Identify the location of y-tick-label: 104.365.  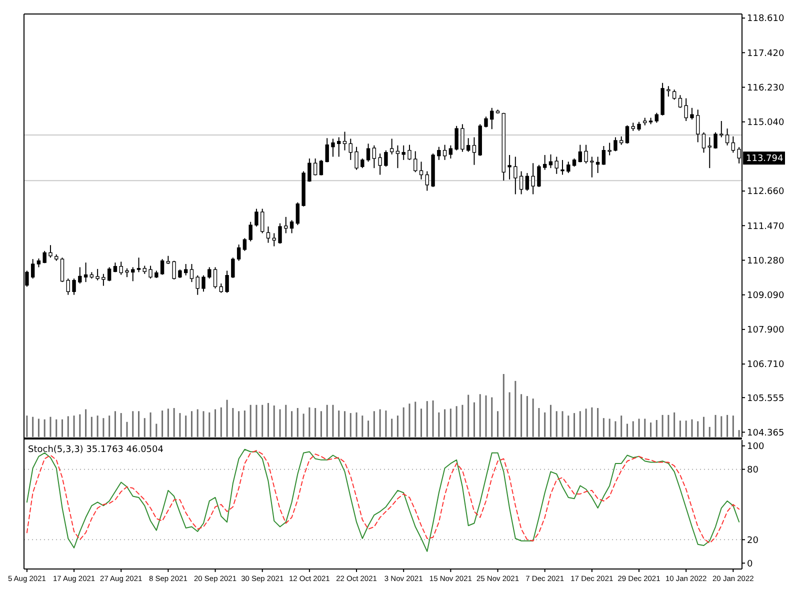
(765, 433).